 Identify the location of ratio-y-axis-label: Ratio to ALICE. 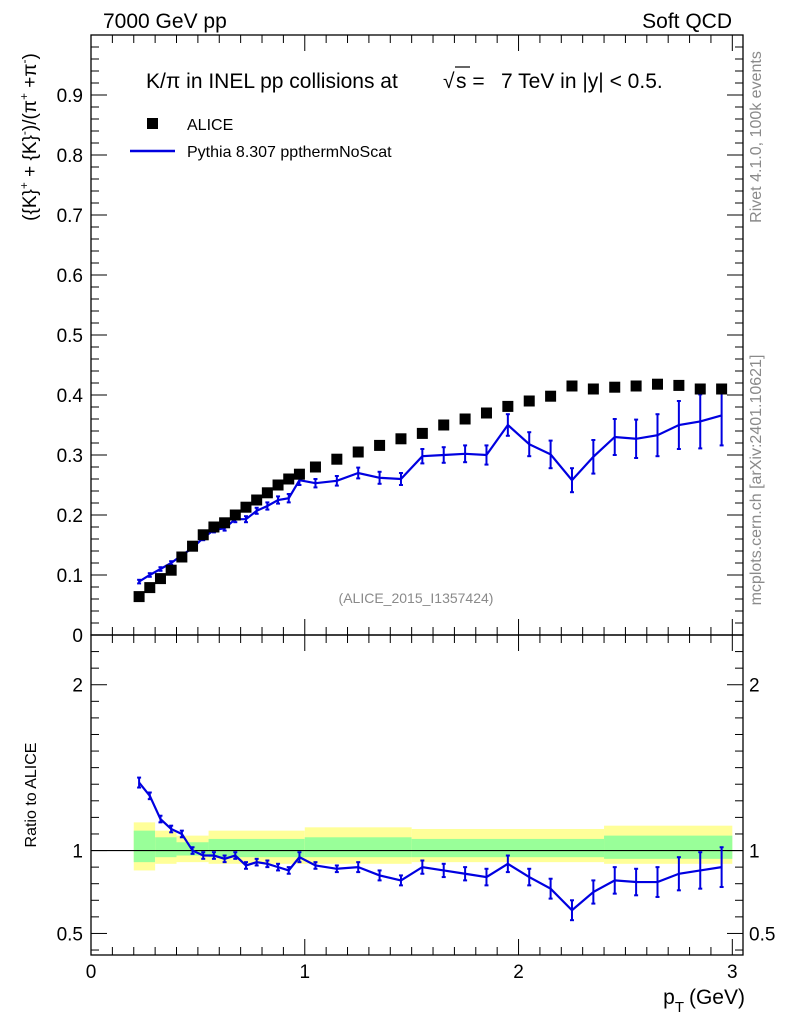
(31, 795).